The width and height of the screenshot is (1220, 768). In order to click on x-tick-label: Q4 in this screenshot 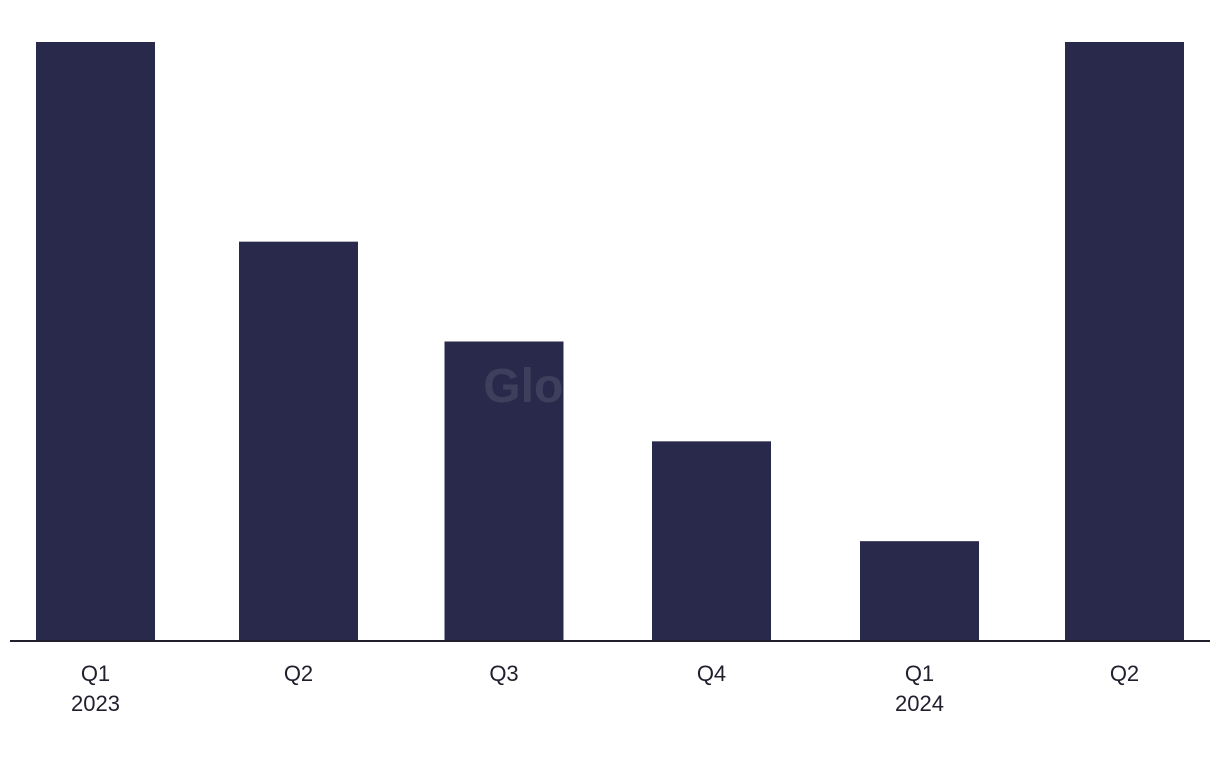, I will do `click(711, 673)`.